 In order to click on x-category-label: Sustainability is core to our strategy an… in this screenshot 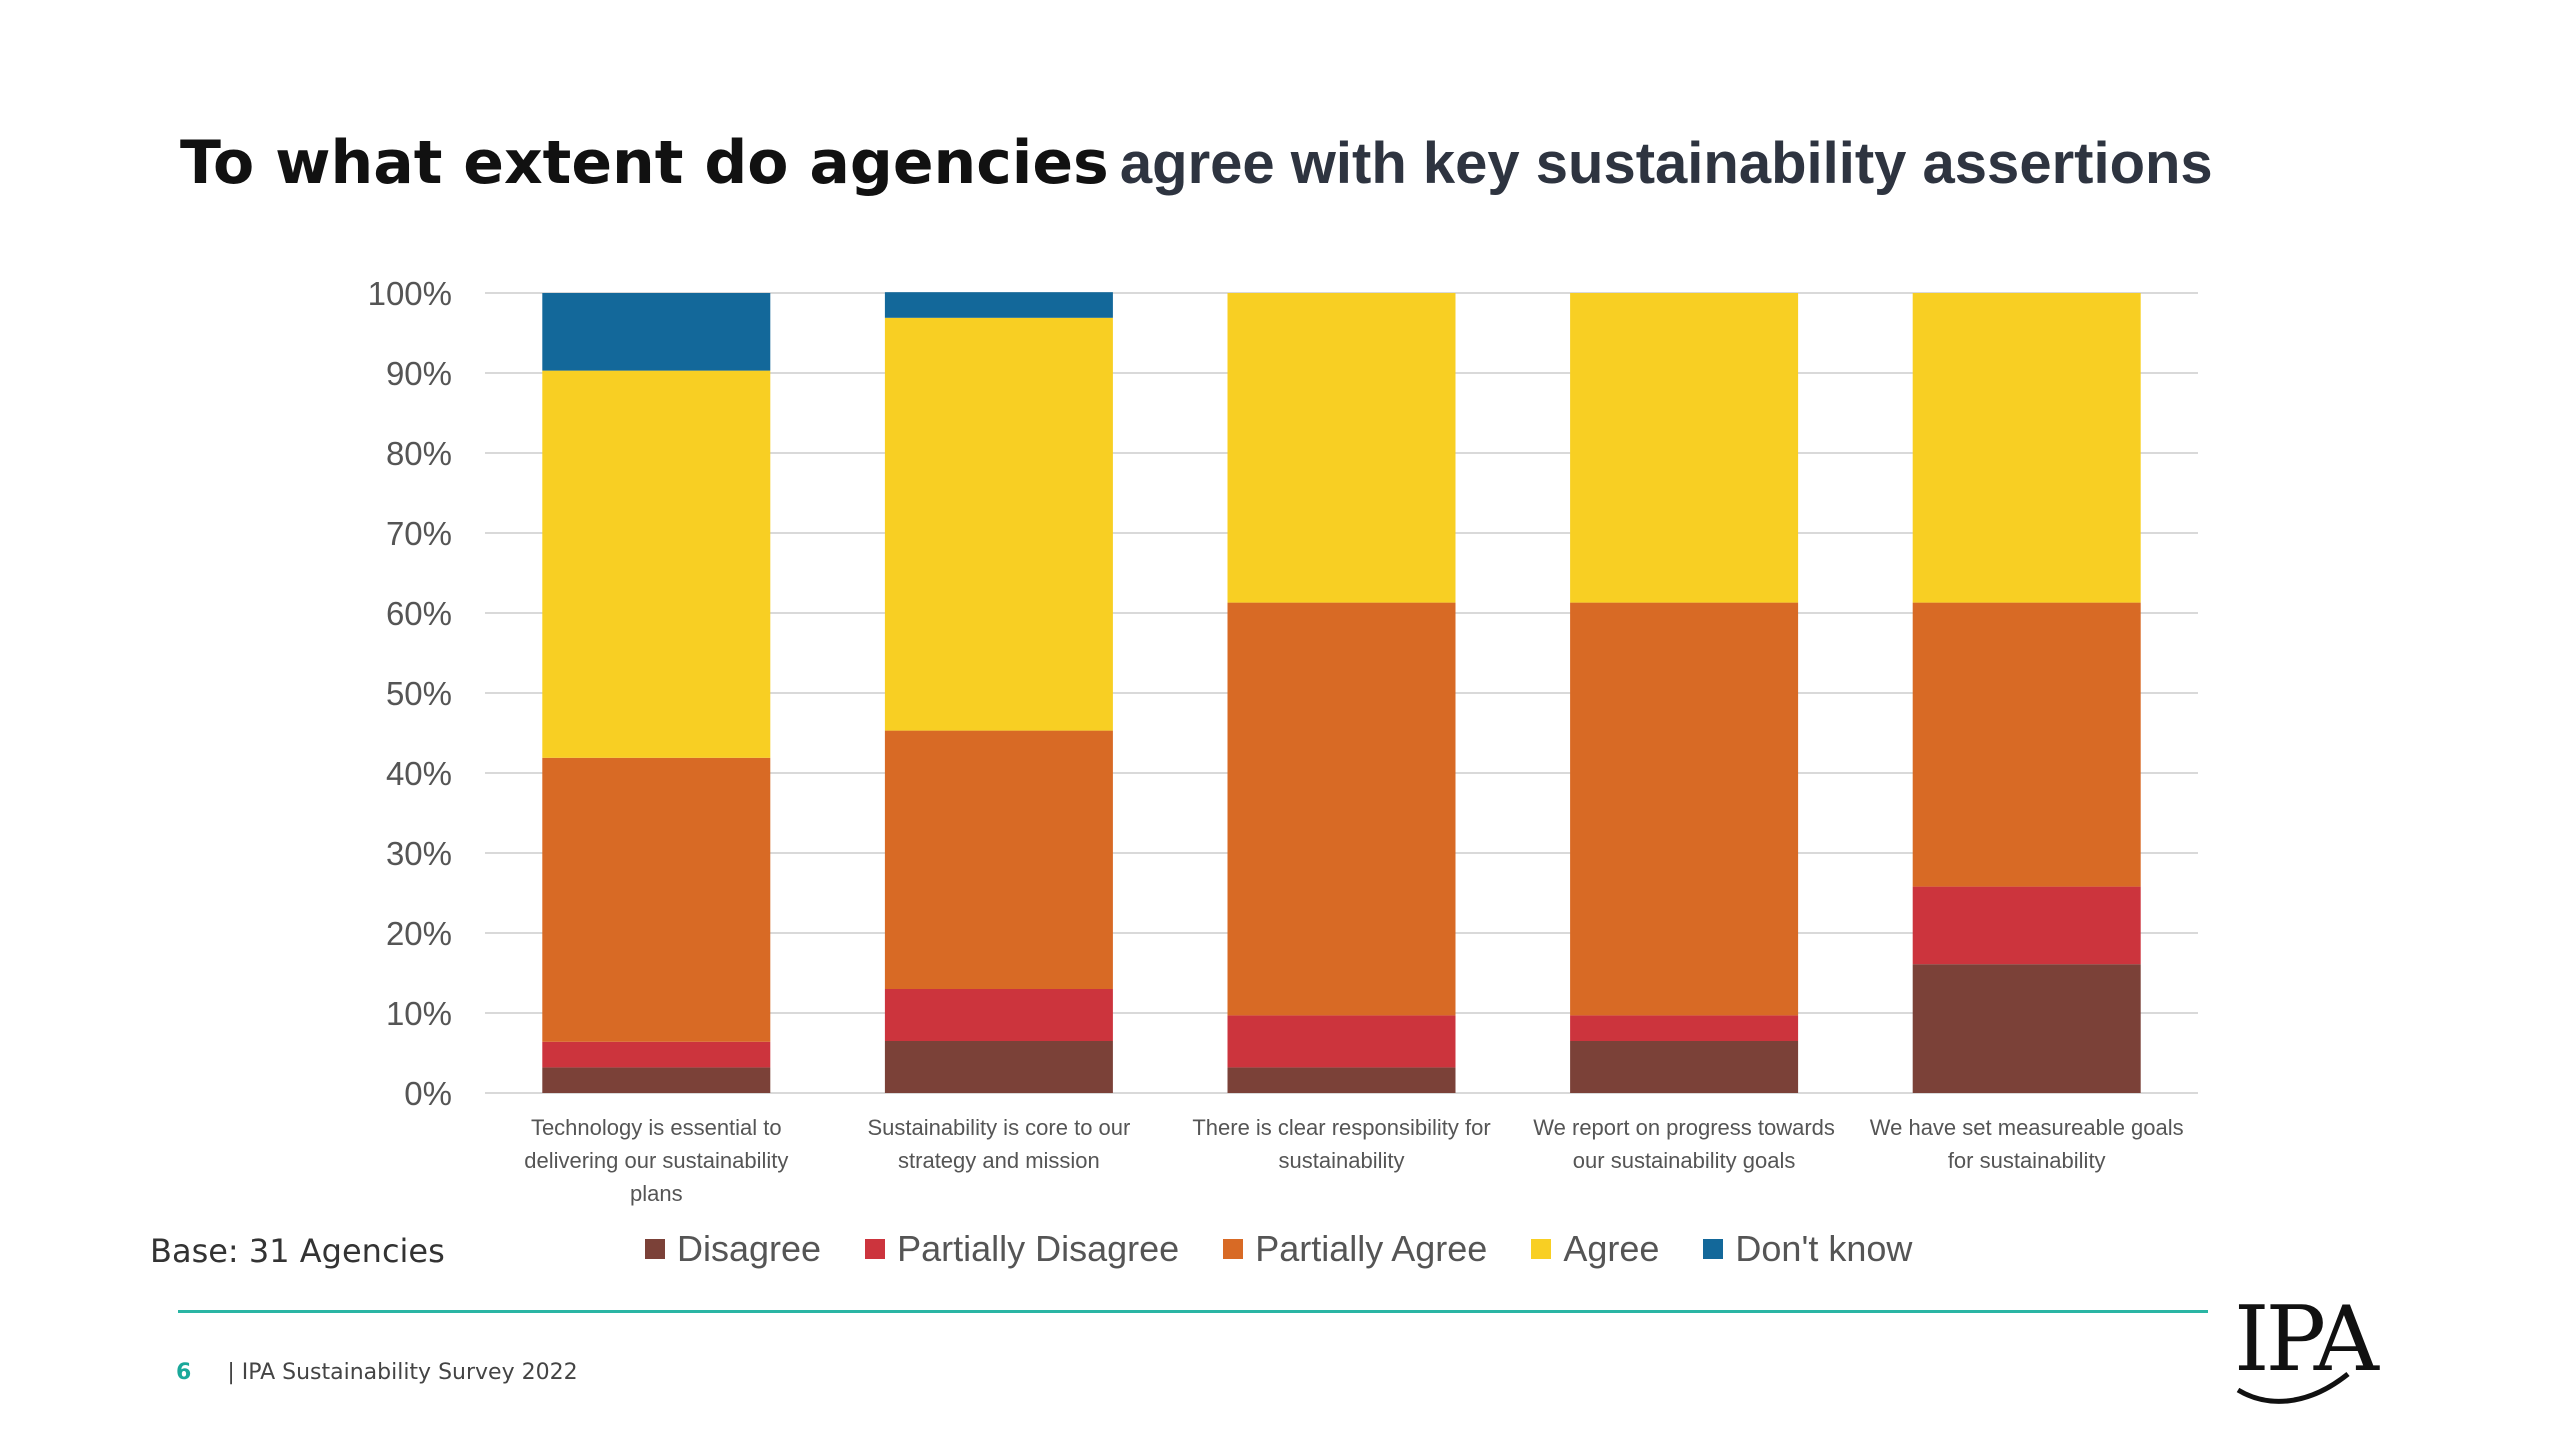, I will do `click(998, 1144)`.